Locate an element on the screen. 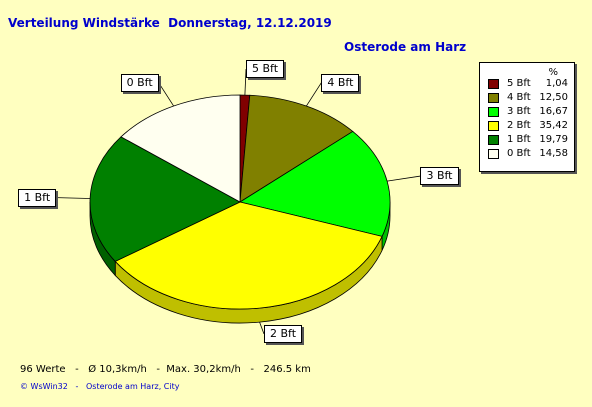 The image size is (592, 407). legend-item: 1 Bft 19,79 is located at coordinates (530, 140).